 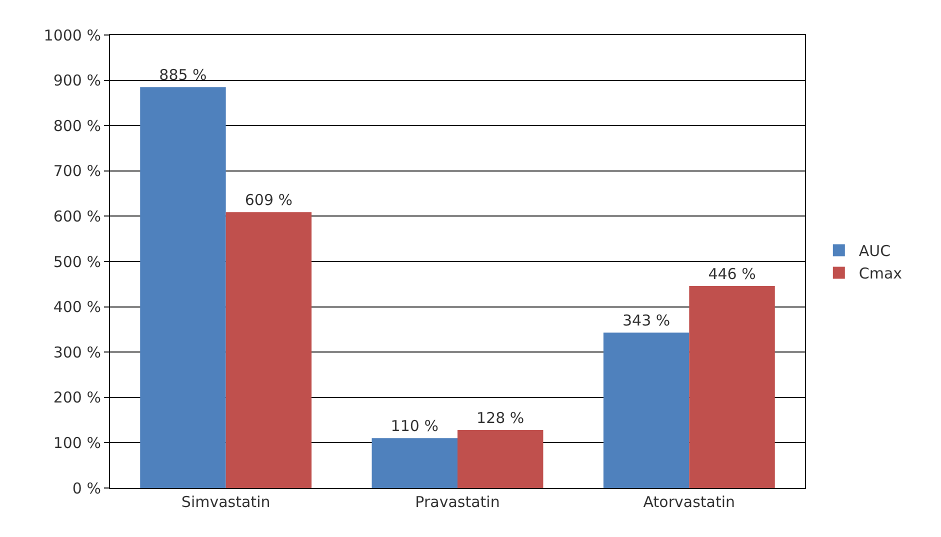 I want to click on x-tick-label: Atorvastatin, so click(x=689, y=502).